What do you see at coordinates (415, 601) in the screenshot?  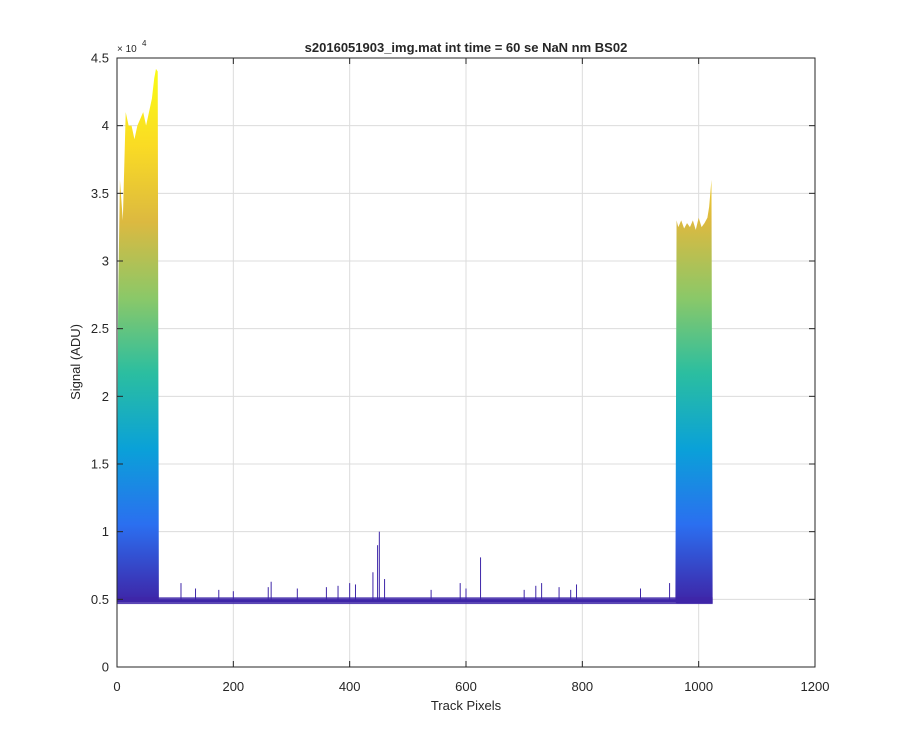 I see `baseline-band` at bounding box center [415, 601].